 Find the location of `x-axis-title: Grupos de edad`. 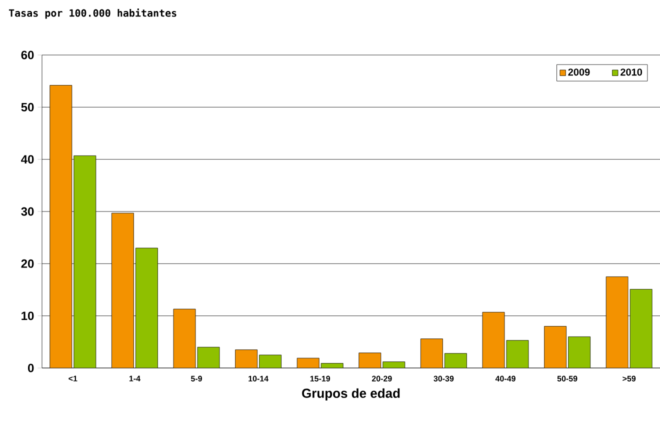

x-axis-title: Grupos de edad is located at coordinates (351, 394).